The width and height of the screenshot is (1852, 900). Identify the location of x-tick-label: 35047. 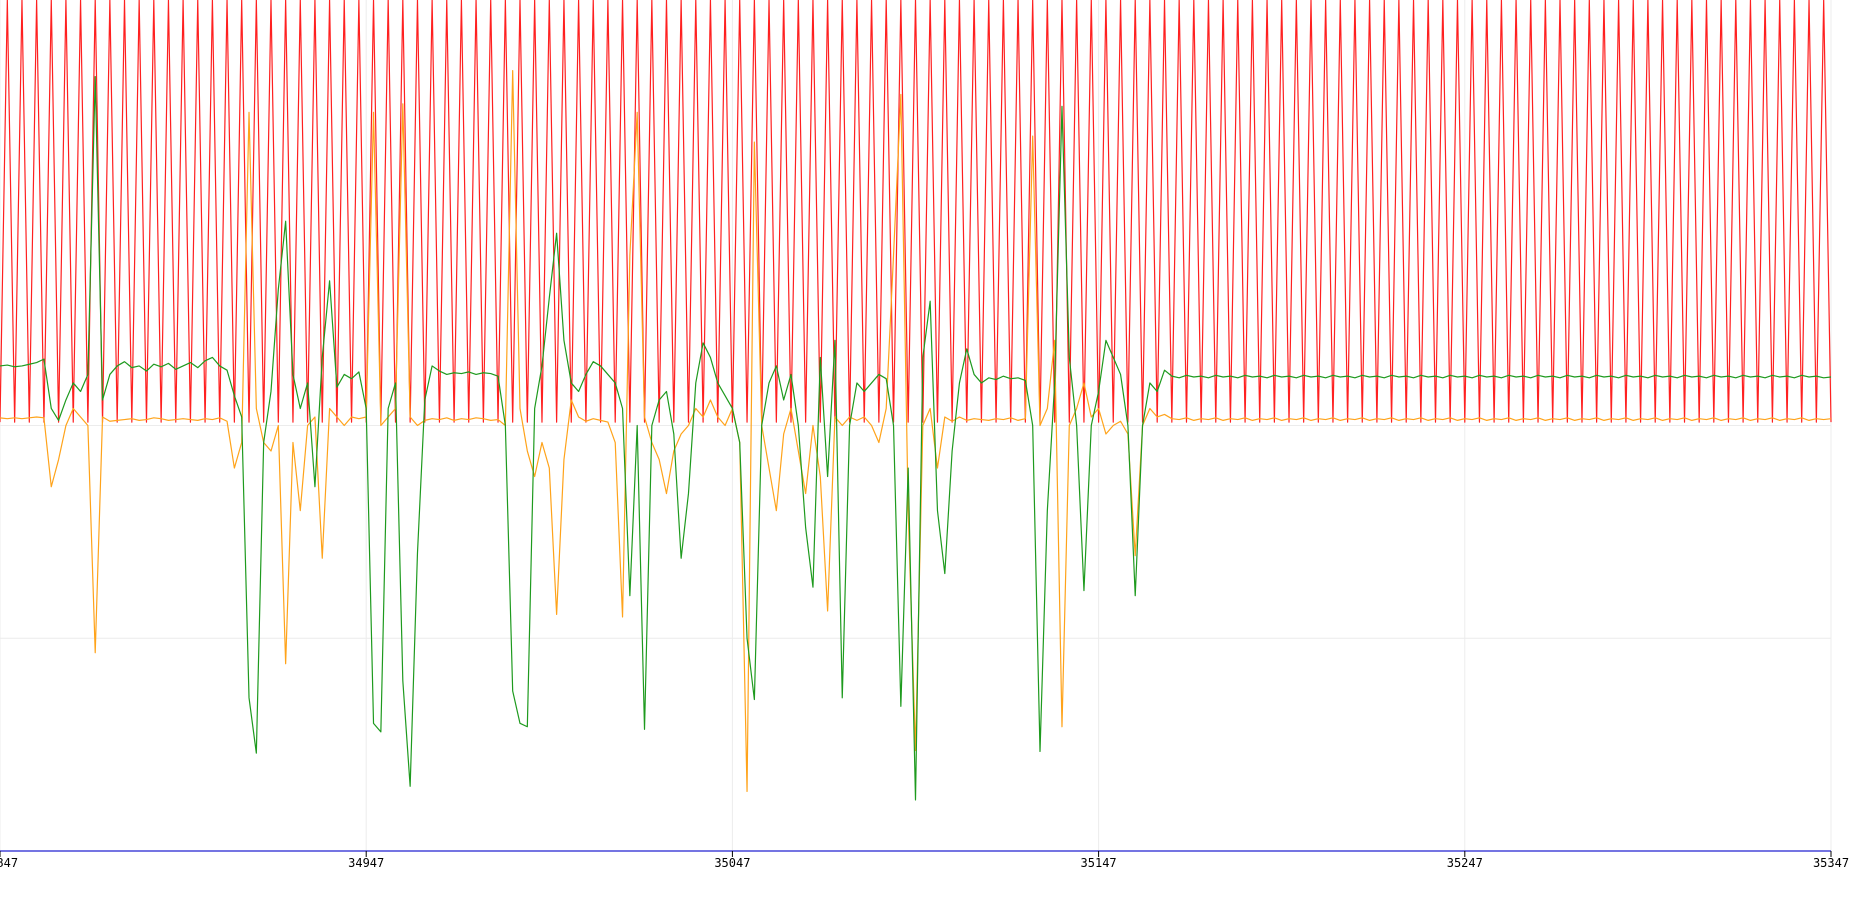
(732, 863).